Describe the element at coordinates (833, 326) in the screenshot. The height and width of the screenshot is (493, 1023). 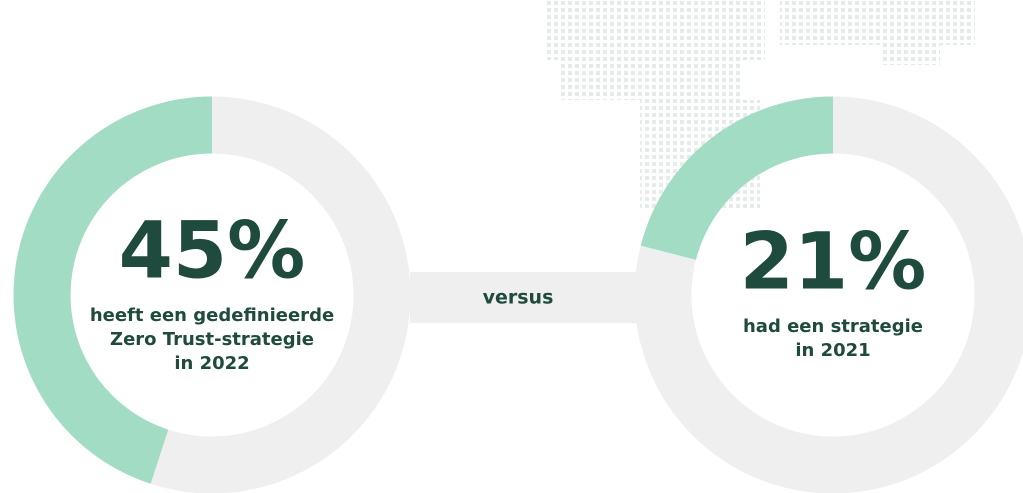
I see `caption-line: had een strategie` at that location.